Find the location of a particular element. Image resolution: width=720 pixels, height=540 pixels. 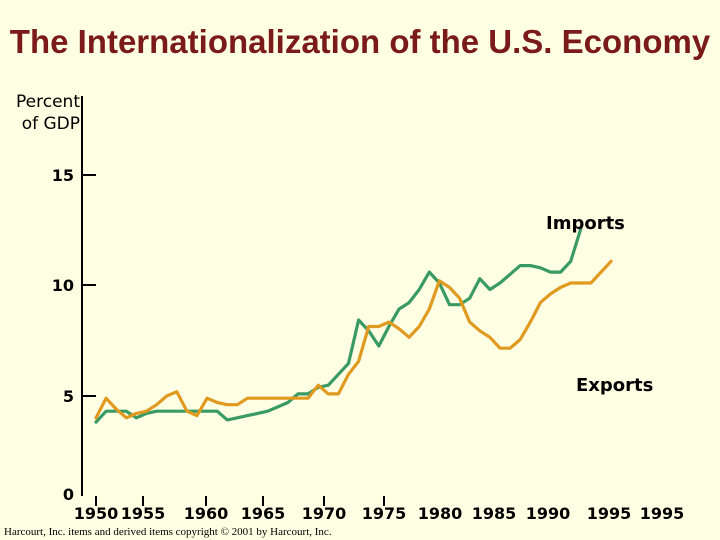

x-tick-label: 1970 is located at coordinates (324, 513).